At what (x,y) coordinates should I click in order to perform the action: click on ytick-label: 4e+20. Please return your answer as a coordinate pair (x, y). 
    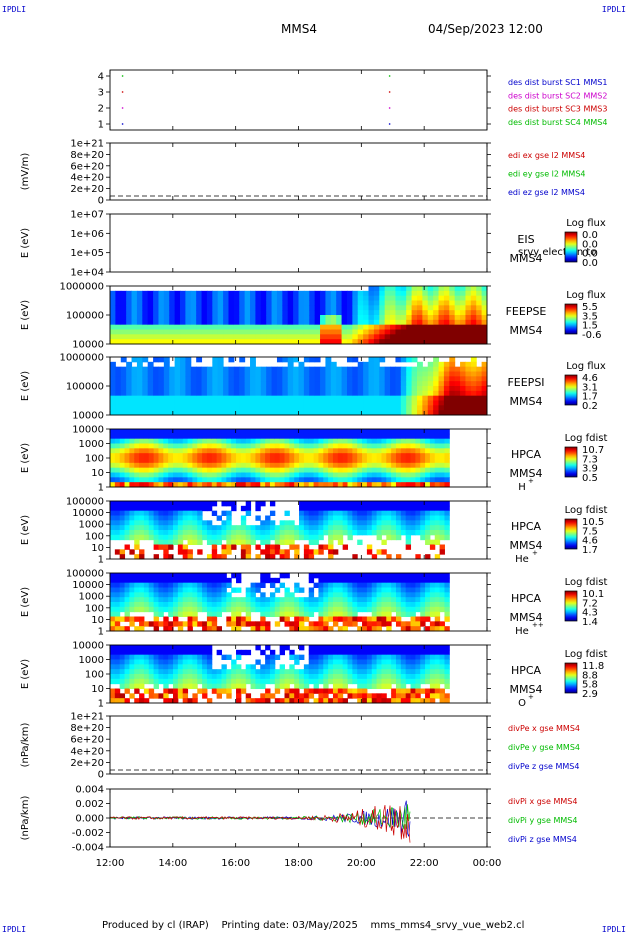
    Looking at the image, I should click on (87, 751).